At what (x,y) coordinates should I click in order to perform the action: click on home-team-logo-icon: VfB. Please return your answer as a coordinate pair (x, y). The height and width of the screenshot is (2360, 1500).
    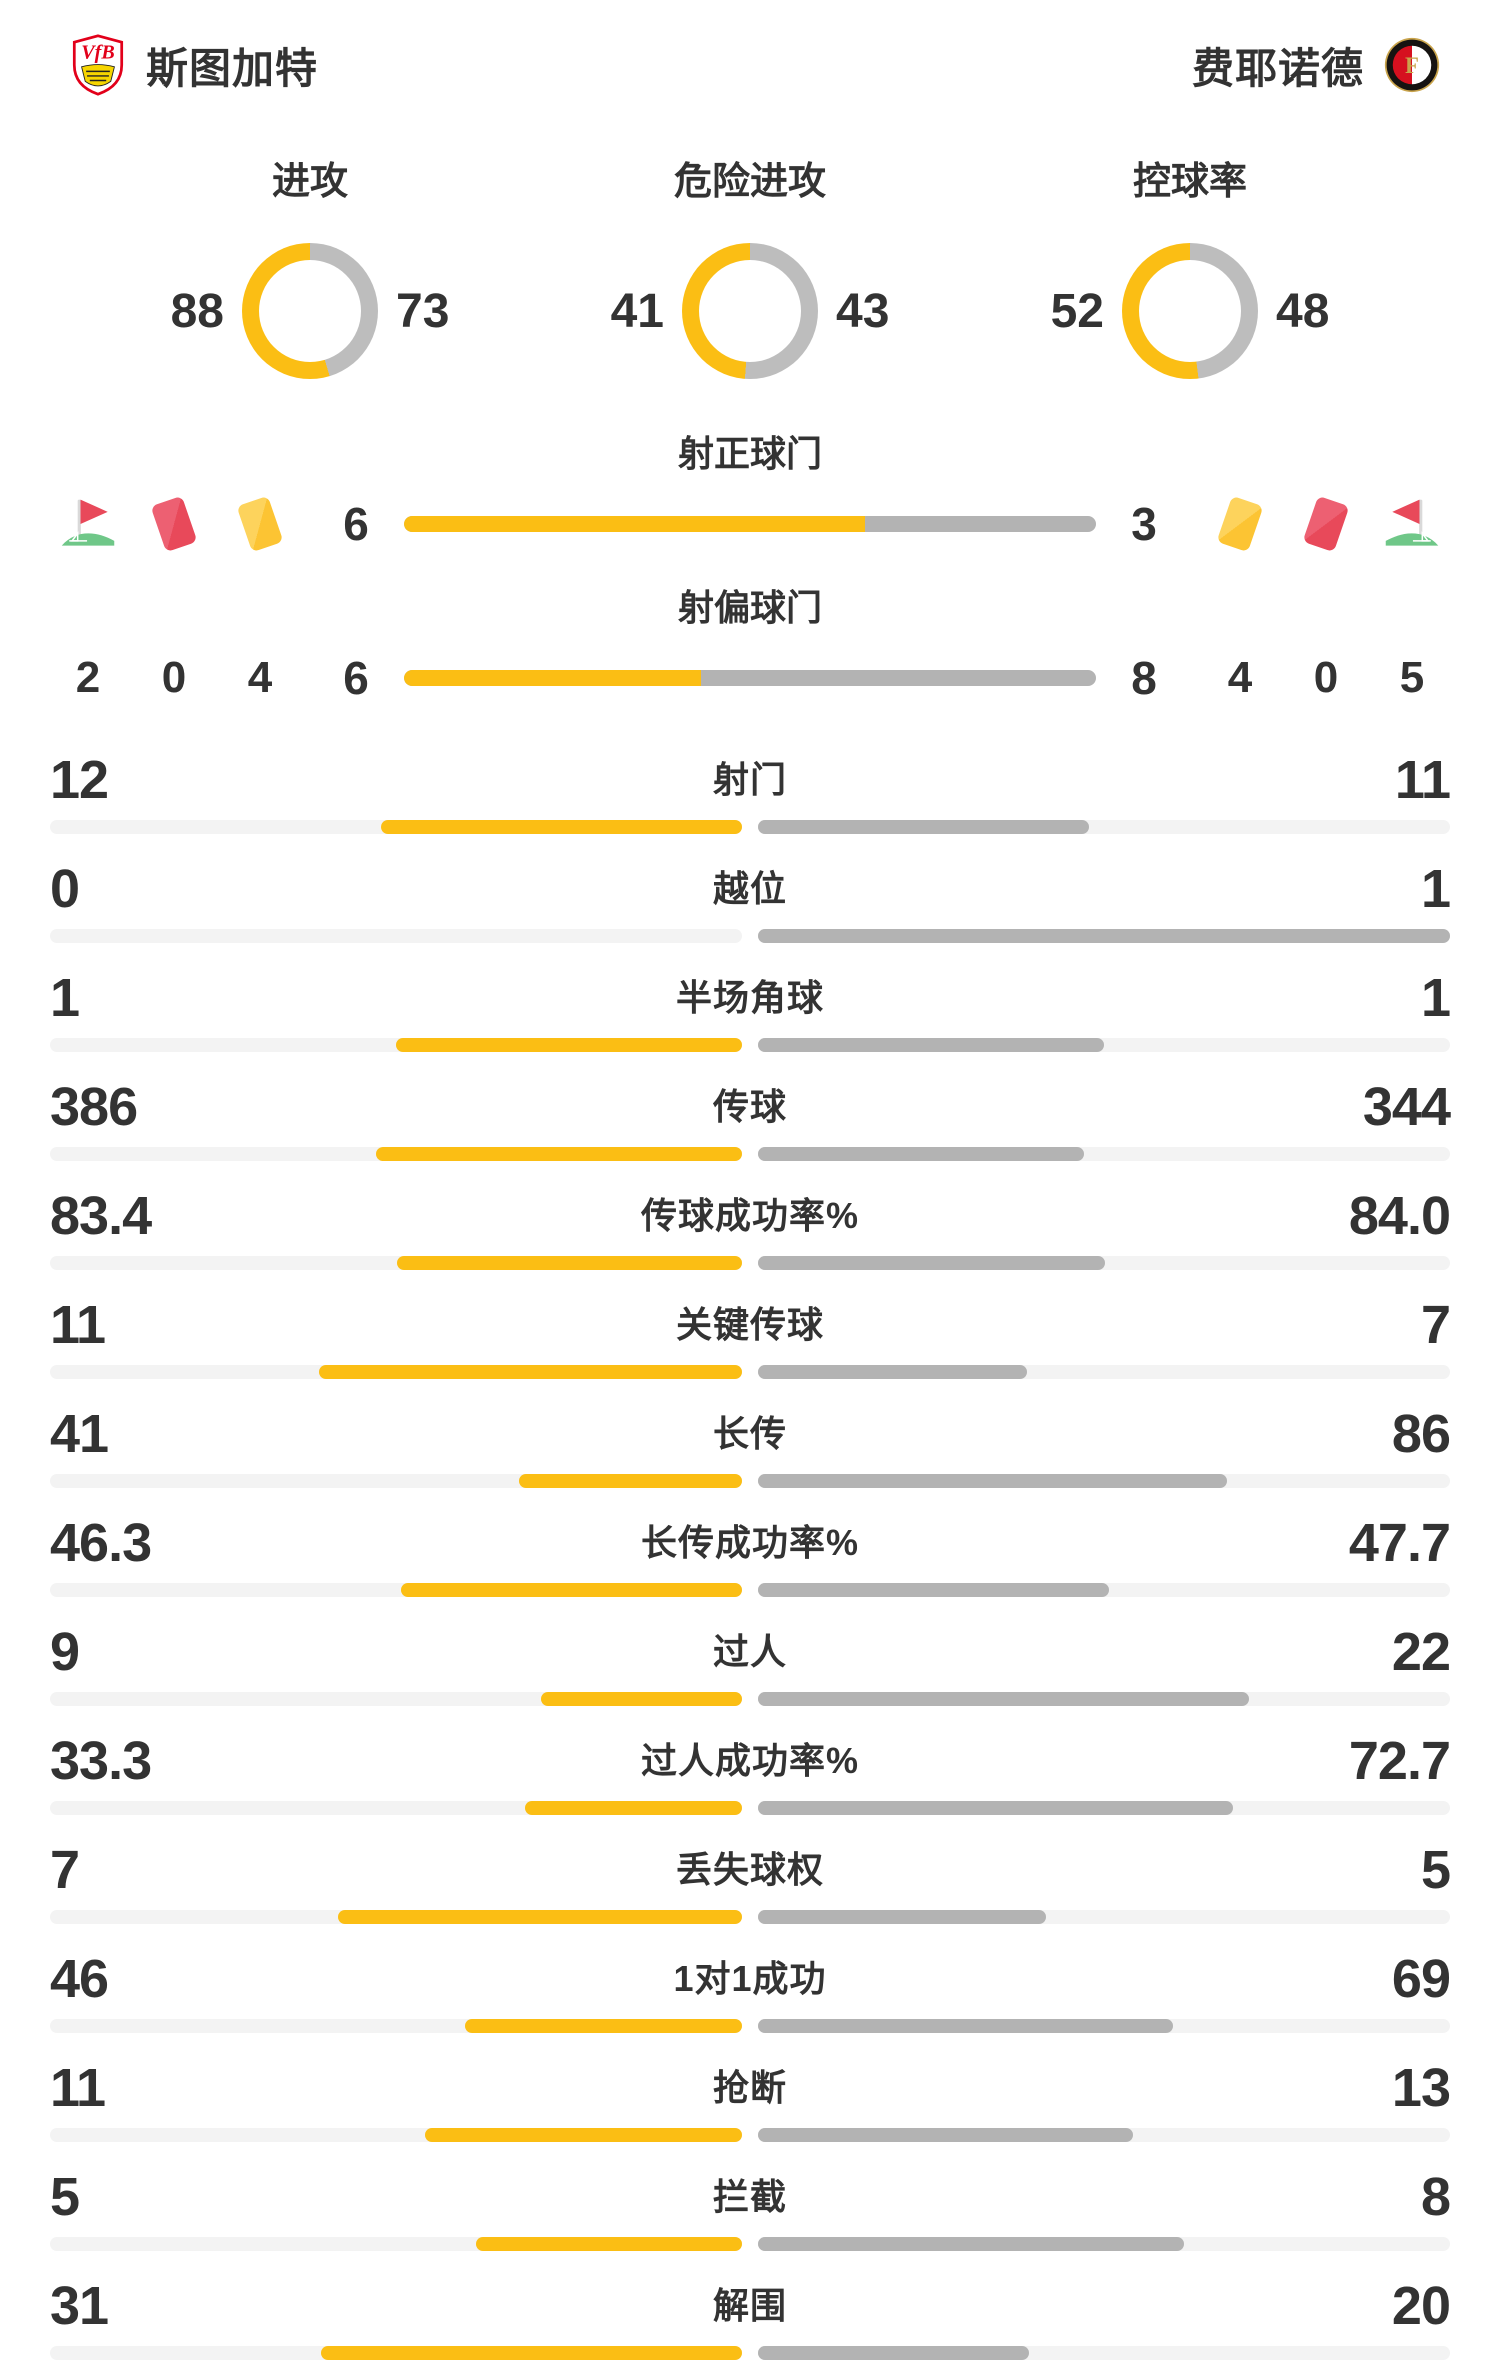
    Looking at the image, I should click on (98, 65).